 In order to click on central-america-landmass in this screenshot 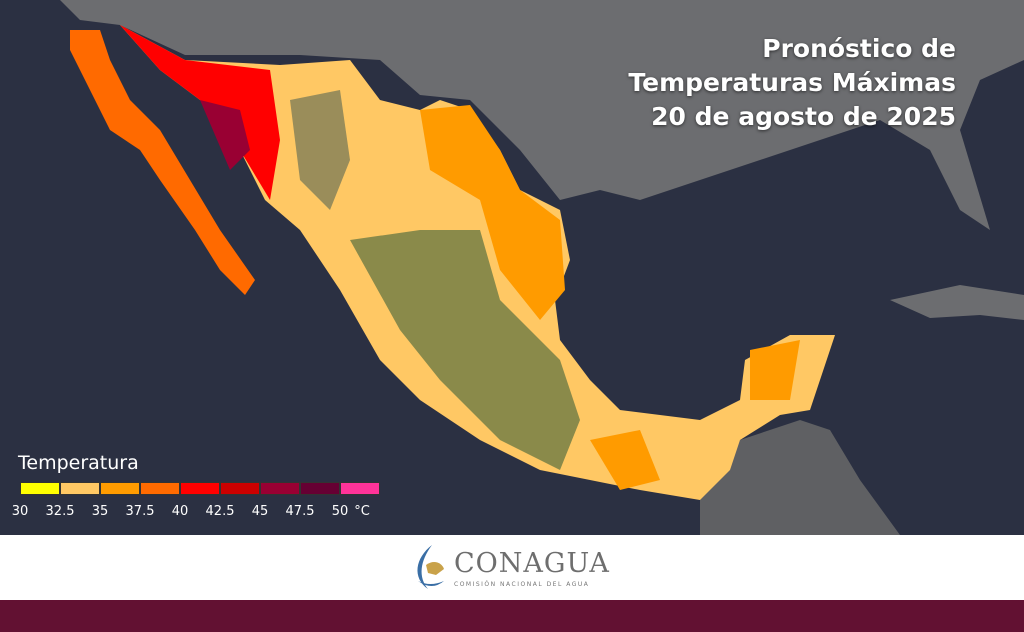, I will do `click(800, 477)`.